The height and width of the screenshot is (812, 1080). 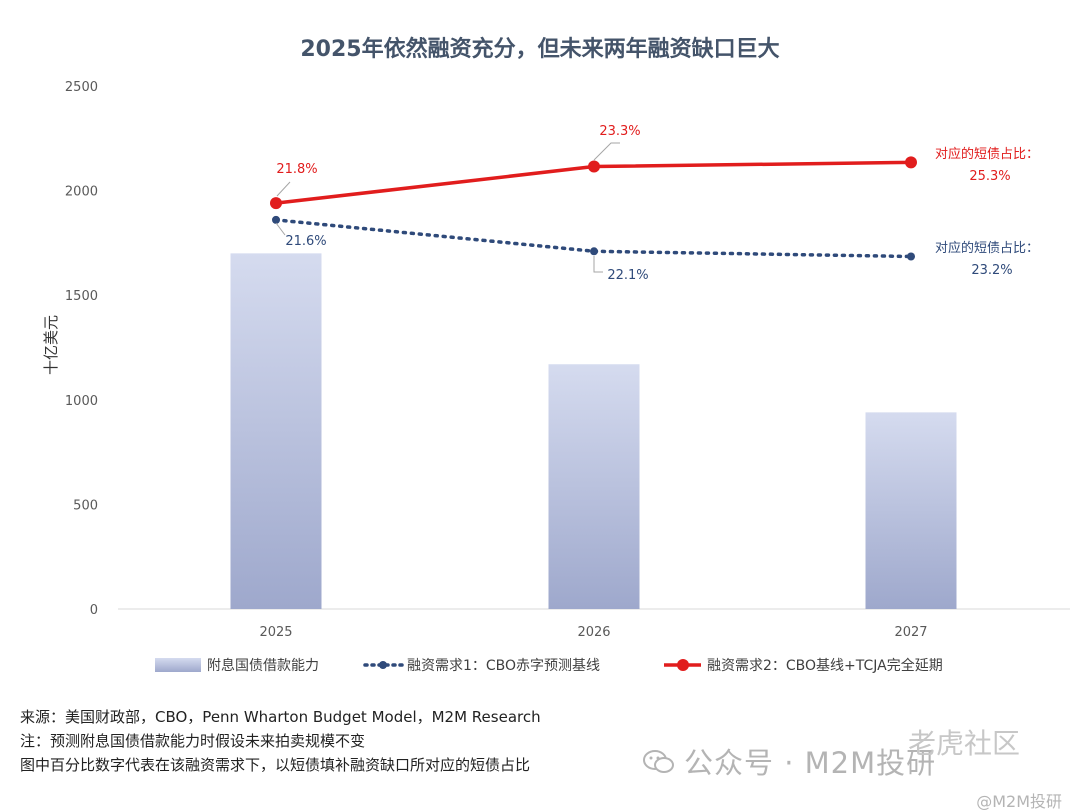 I want to click on line-1-point-2025, so click(x=276, y=219).